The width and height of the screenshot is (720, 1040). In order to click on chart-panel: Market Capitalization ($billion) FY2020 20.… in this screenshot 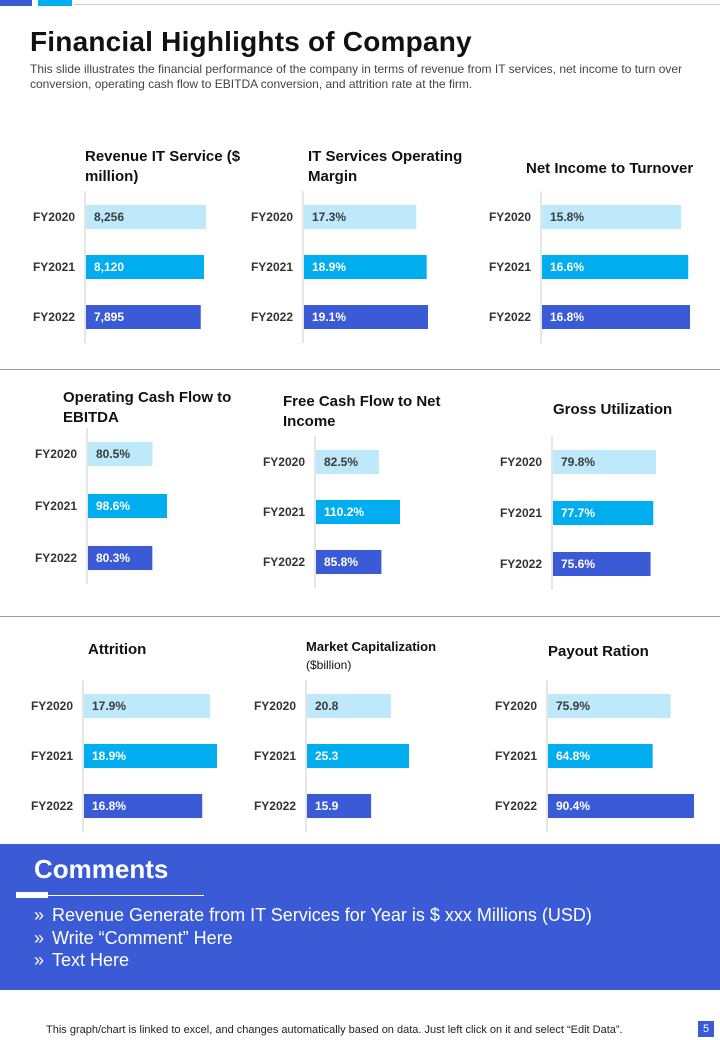, I will do `click(365, 746)`.